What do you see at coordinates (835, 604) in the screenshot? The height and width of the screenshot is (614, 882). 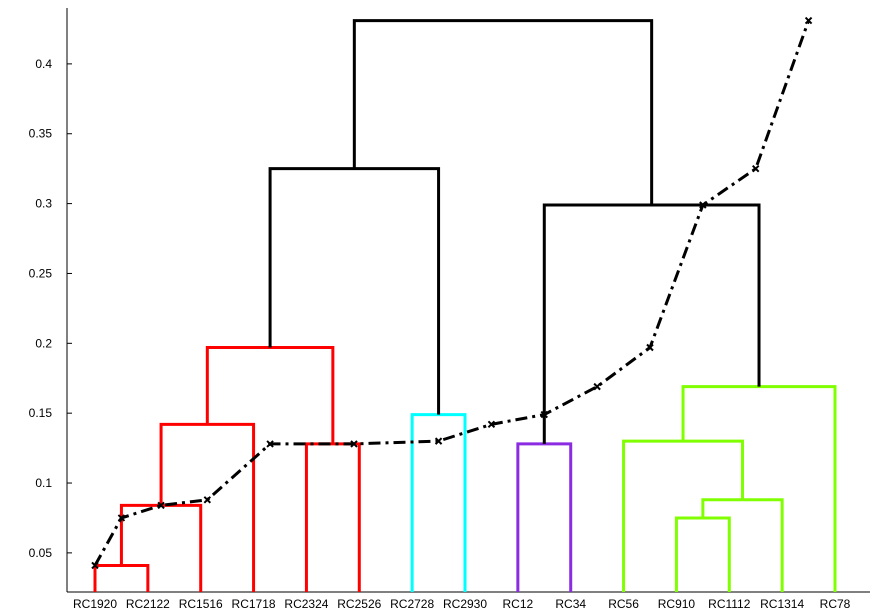 I see `leaf-label: RC78` at bounding box center [835, 604].